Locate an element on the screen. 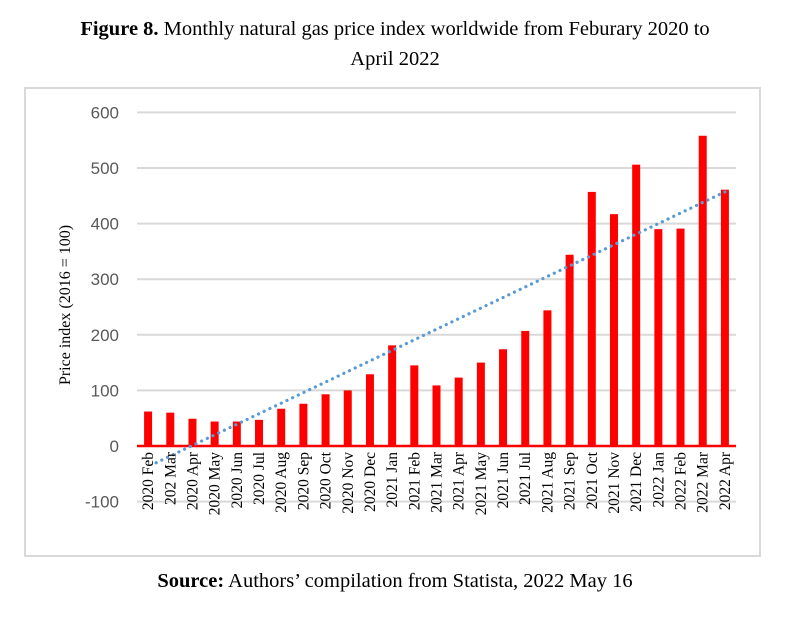 This screenshot has height=620, width=790. x-tick-label: 2020 Aug is located at coordinates (281, 482).